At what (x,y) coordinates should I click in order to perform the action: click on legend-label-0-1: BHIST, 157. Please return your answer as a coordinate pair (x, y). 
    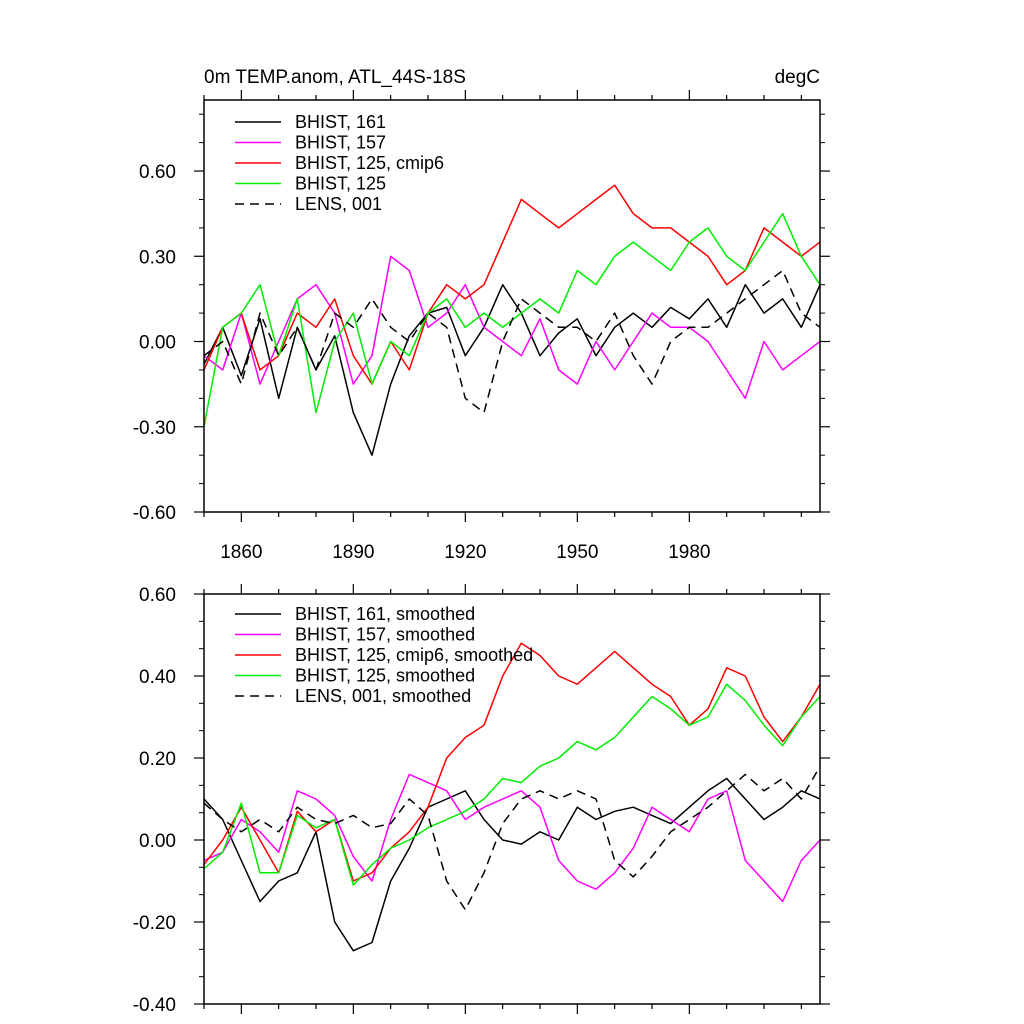
    Looking at the image, I should click on (340, 143).